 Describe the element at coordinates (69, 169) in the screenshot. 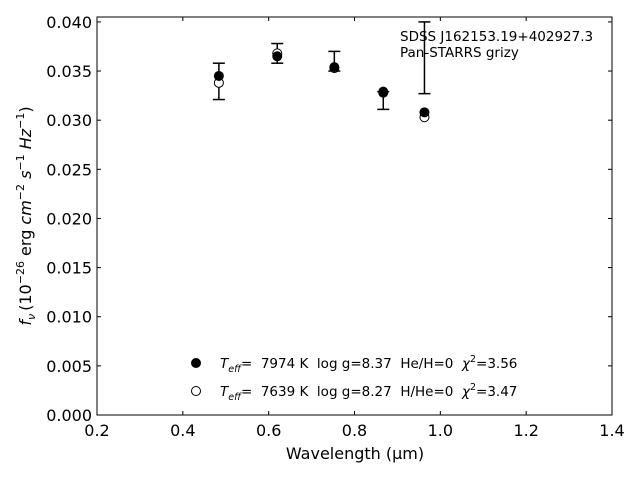

I see `y-tick-label: 0.025` at that location.